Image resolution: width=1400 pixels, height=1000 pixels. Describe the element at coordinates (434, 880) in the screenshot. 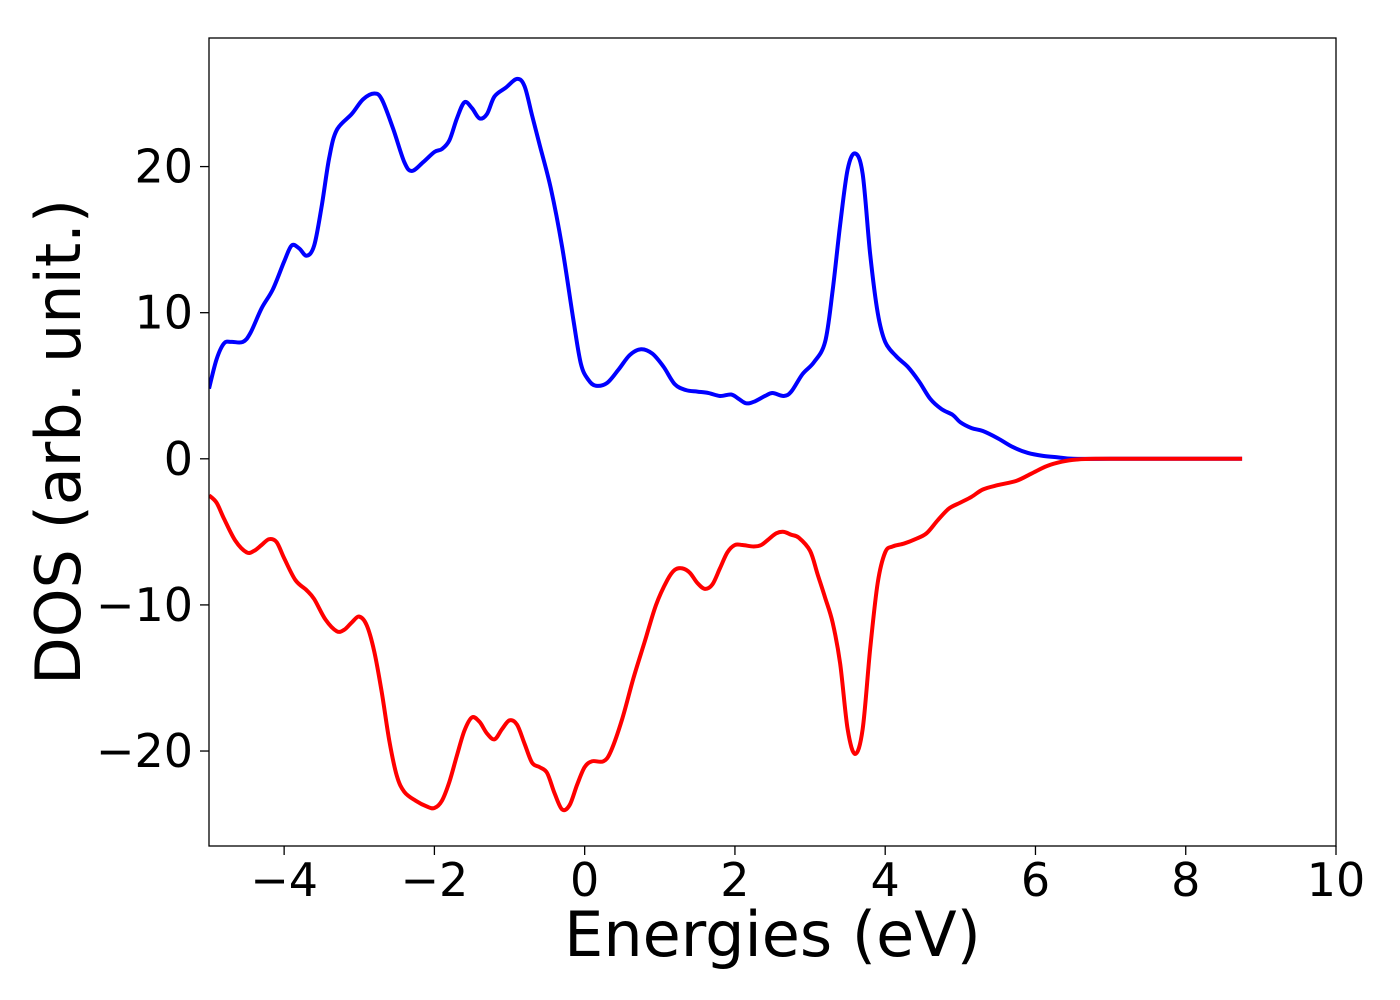

I see `x-tick-label: −2` at that location.